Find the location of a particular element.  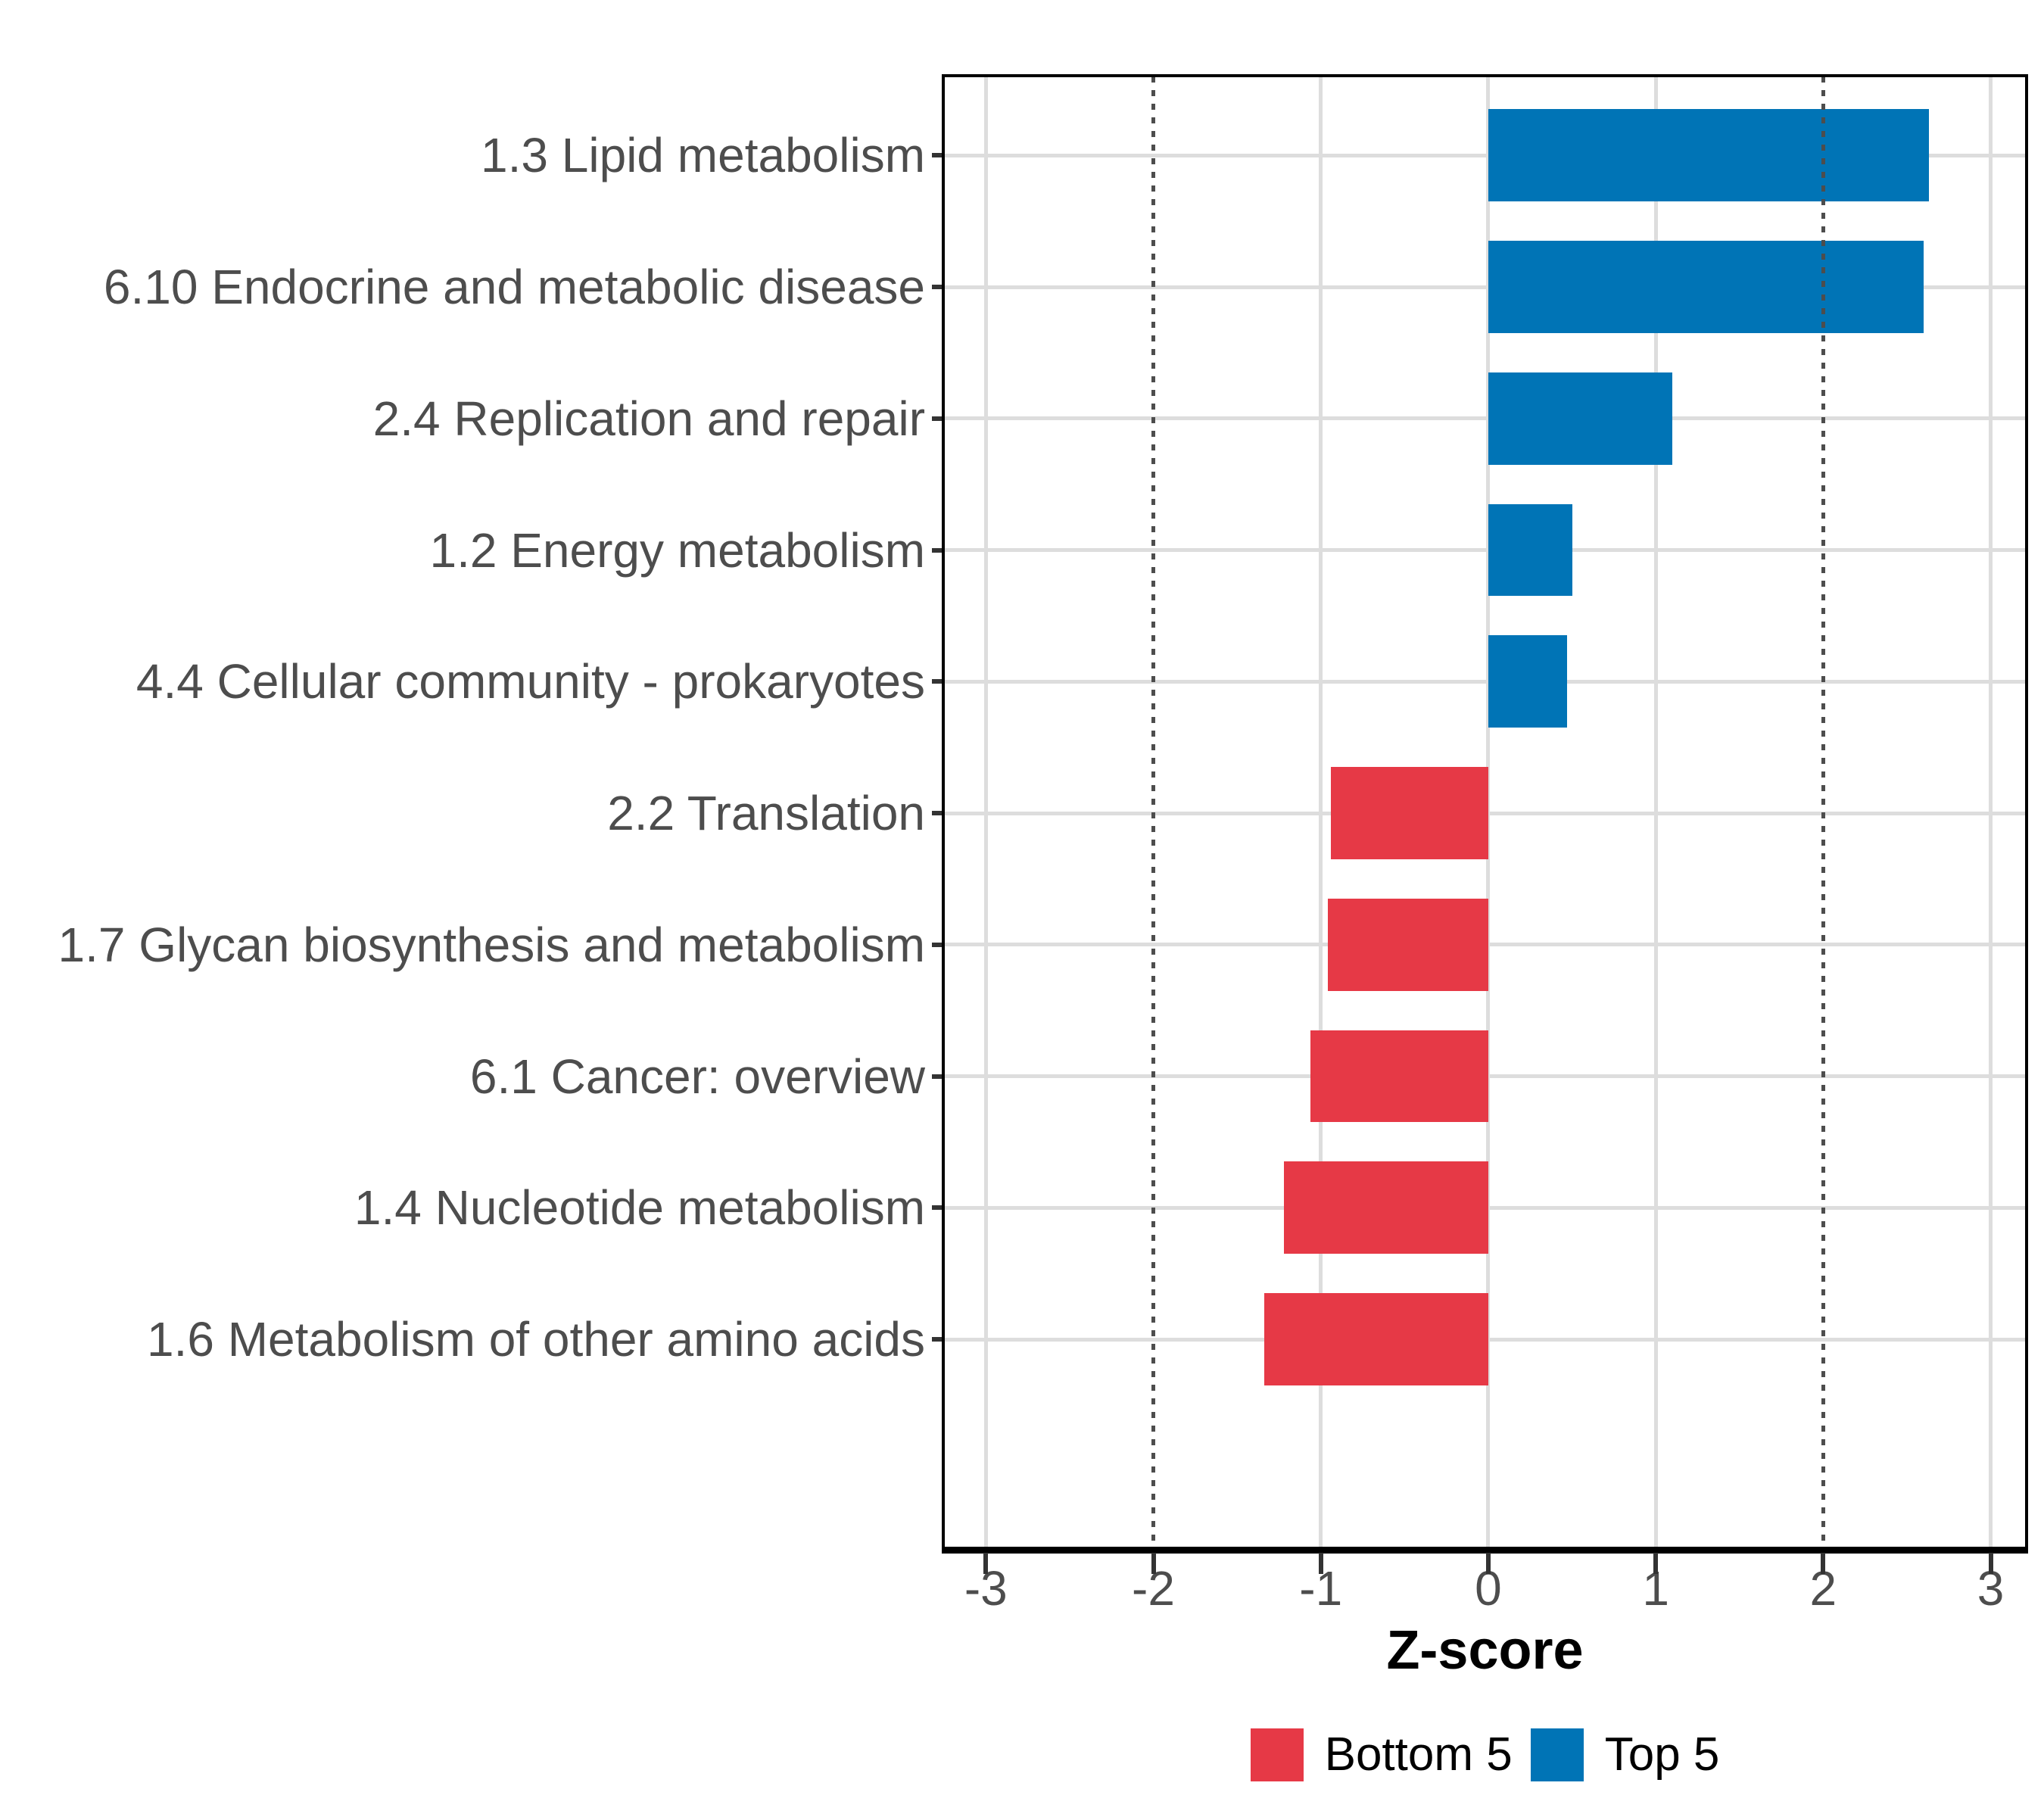

category-label-2: 6.10 Endocrine and metabolic disease is located at coordinates (514, 287).